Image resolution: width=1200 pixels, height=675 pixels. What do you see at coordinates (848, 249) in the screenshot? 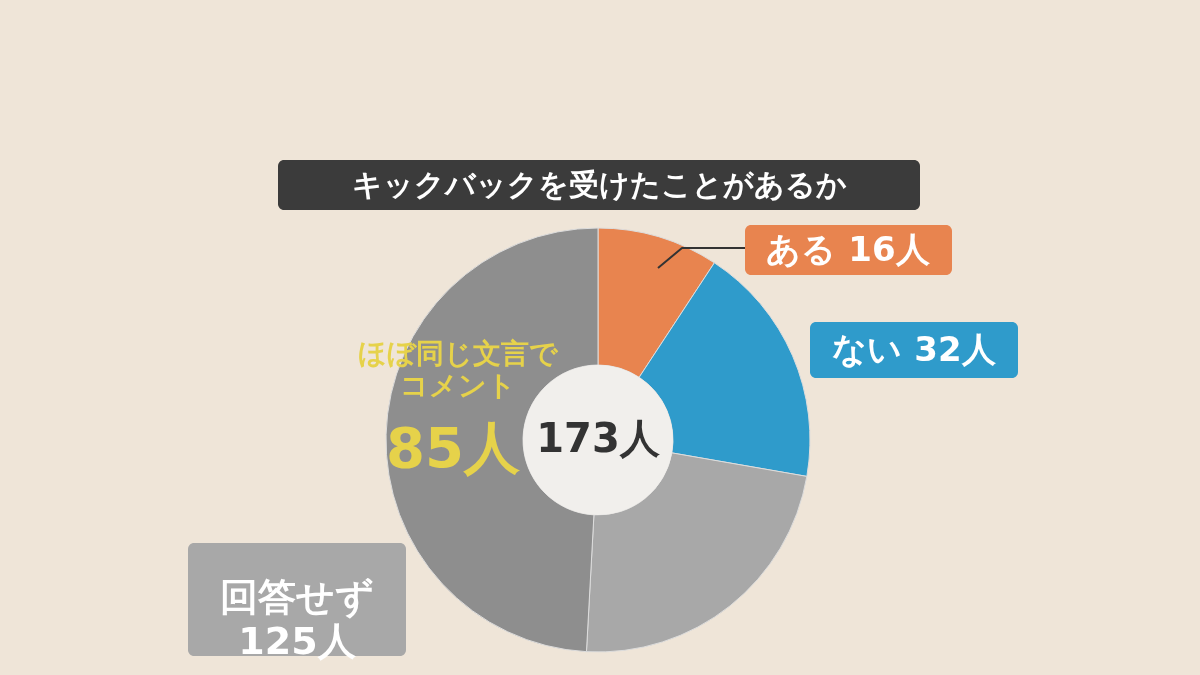
I see `slice-label: ある 16人` at bounding box center [848, 249].